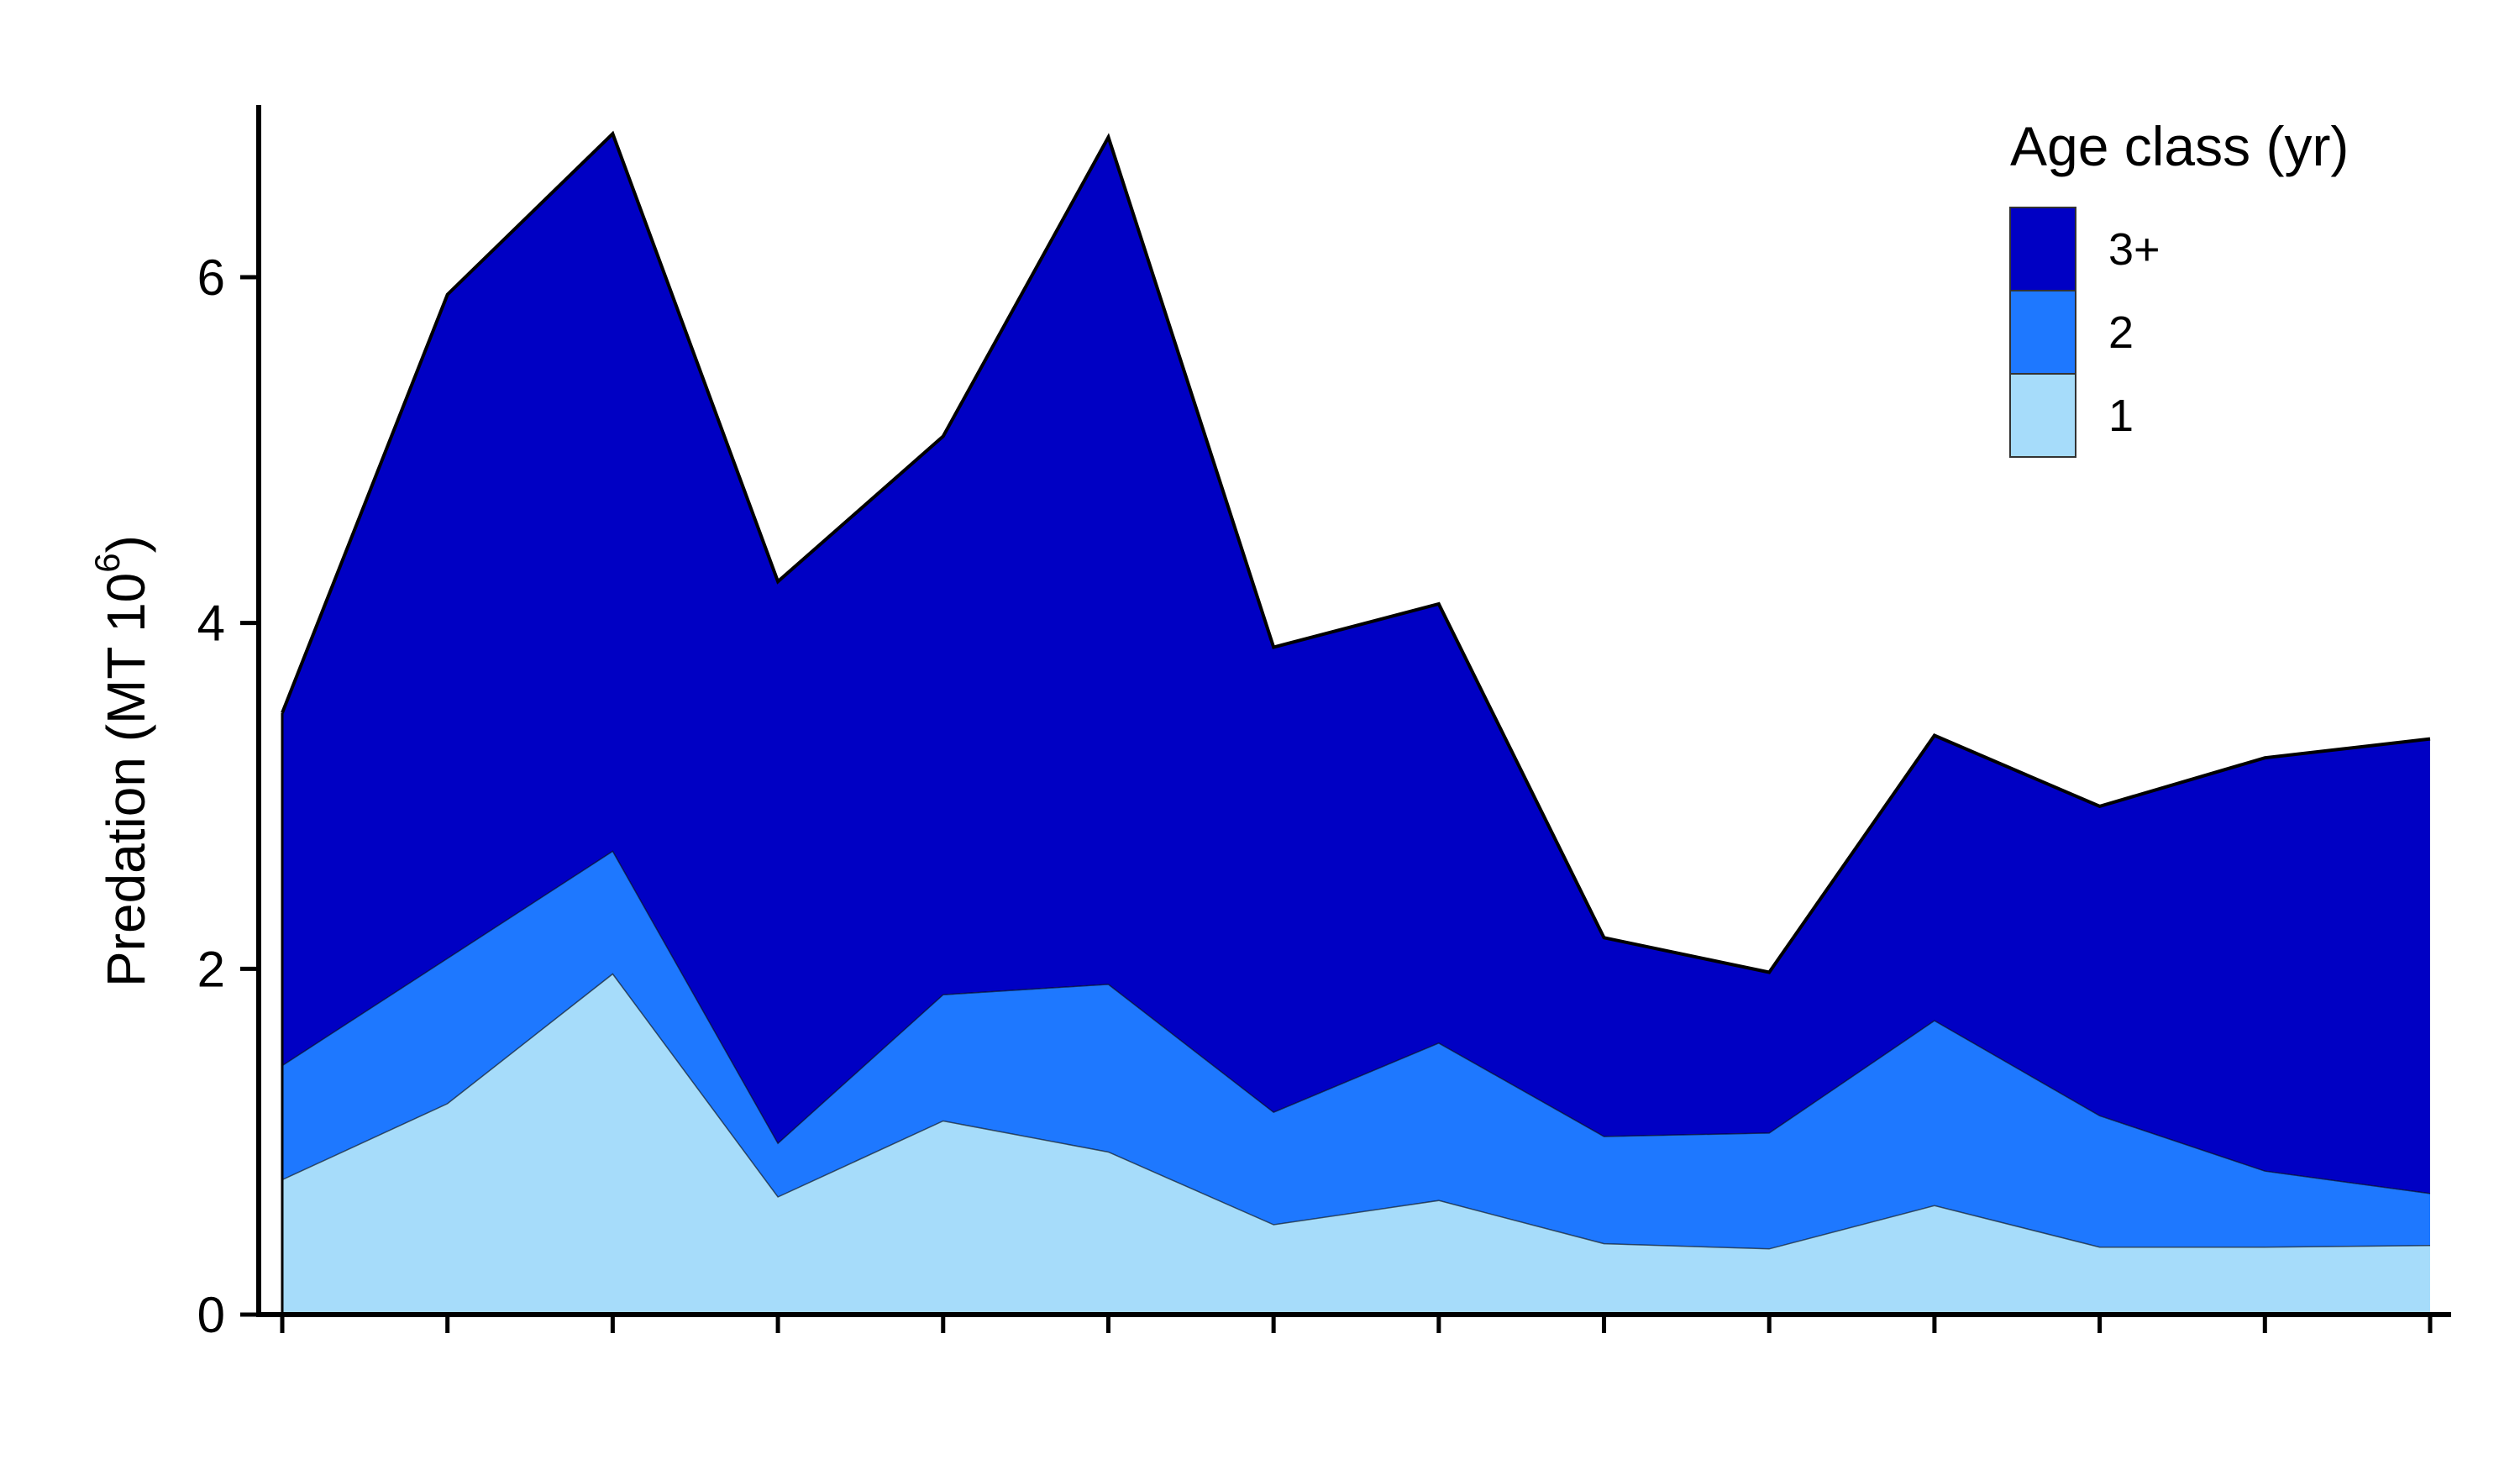 This screenshot has height=1470, width=2520. I want to click on legend-swatch-3plus, so click(2042, 249).